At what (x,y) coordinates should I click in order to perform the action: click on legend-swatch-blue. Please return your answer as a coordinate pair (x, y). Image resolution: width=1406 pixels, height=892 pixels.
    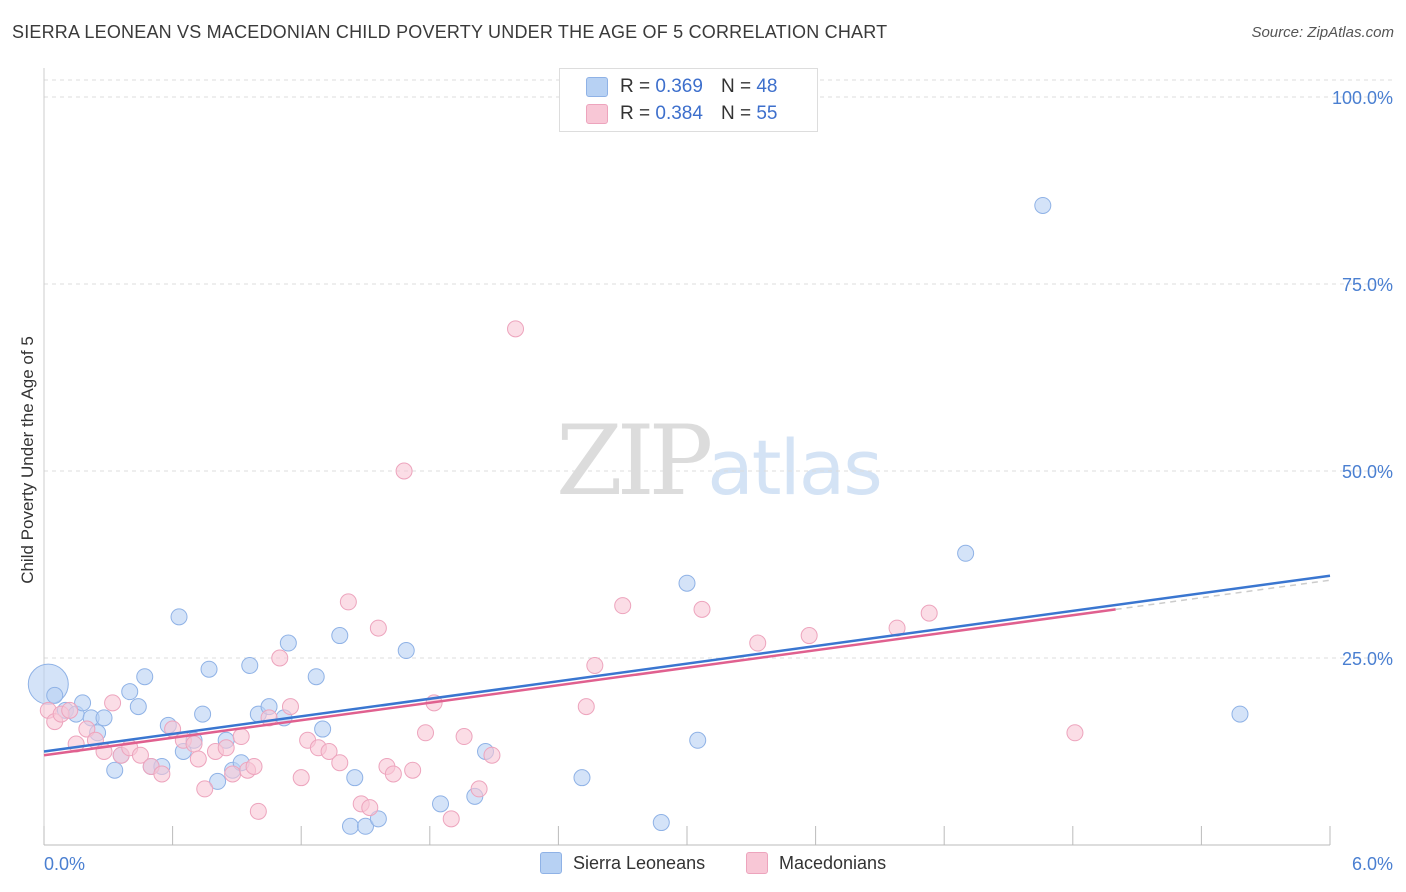
    Looking at the image, I should click on (597, 87).